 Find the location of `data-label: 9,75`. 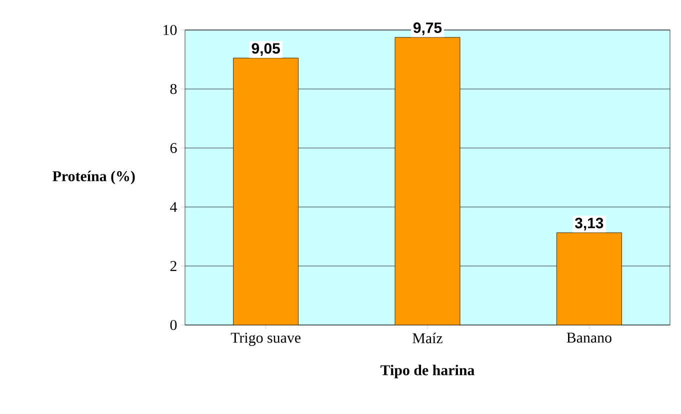

data-label: 9,75 is located at coordinates (427, 29).